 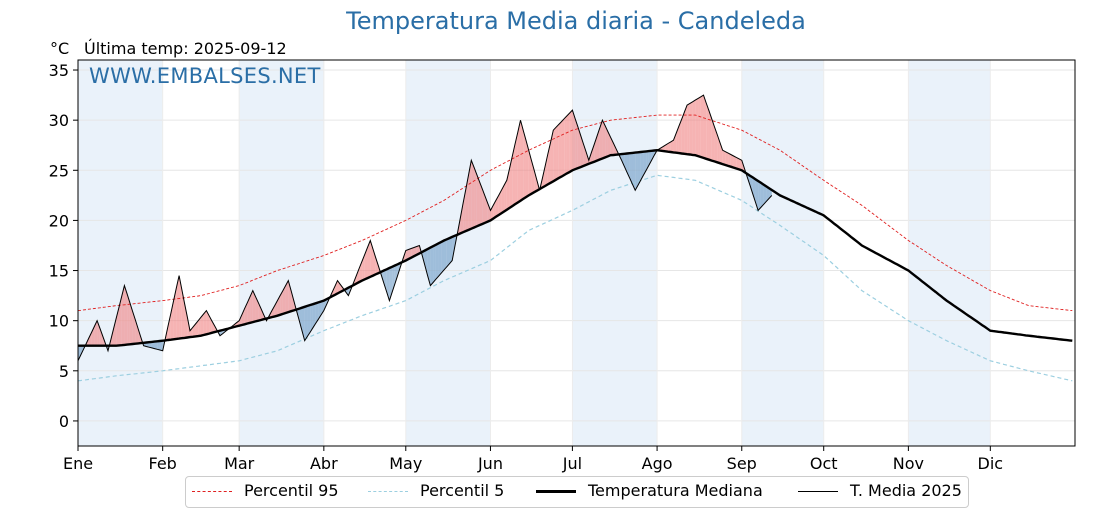 What do you see at coordinates (59, 120) in the screenshot?
I see `y-tick-label: 30` at bounding box center [59, 120].